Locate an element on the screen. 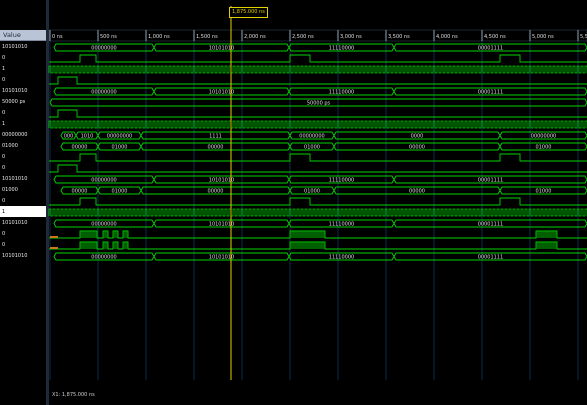 This screenshot has height=405, width=587. value-column-header: Value is located at coordinates (23, 35).